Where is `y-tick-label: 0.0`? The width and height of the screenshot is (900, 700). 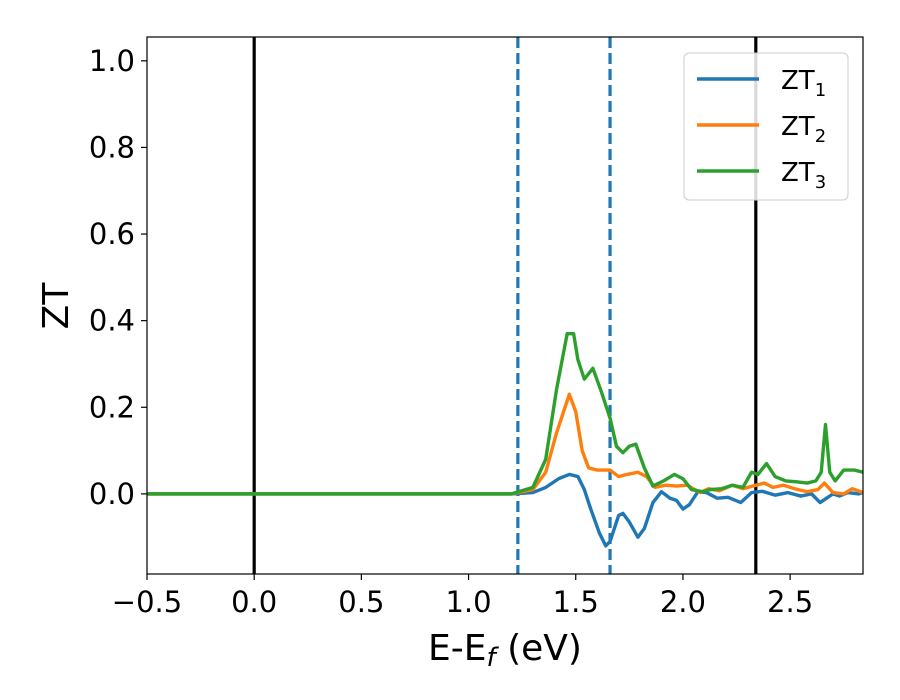
y-tick-label: 0.0 is located at coordinates (112, 494).